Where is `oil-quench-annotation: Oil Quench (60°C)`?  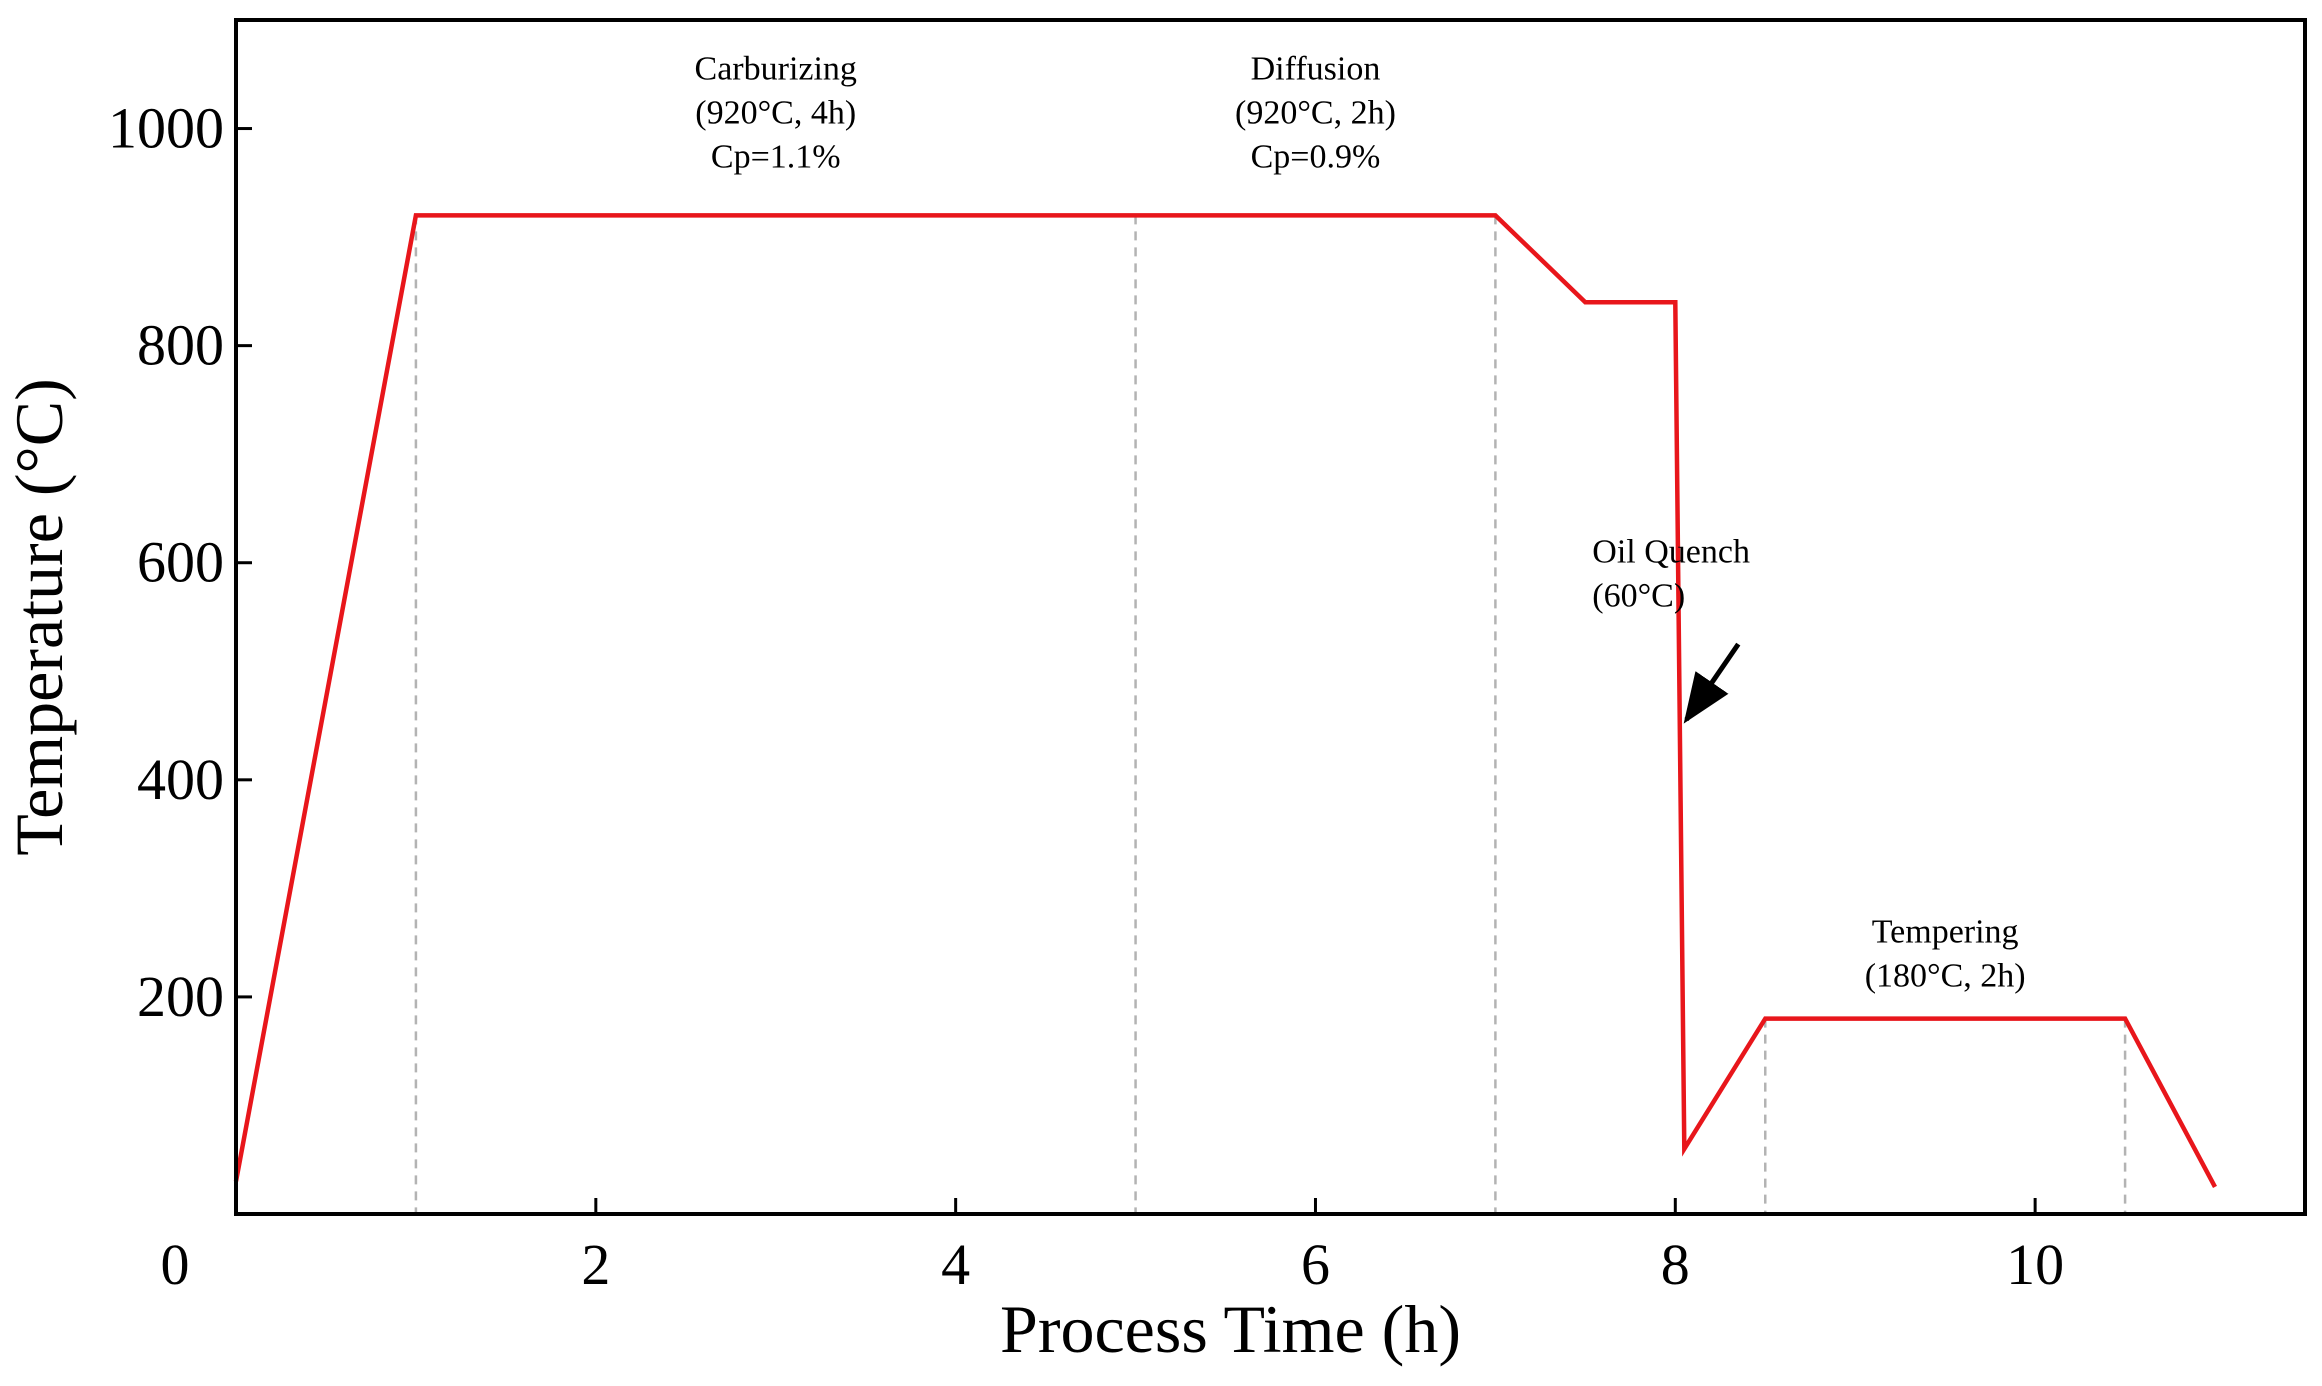 oil-quench-annotation: Oil Quench (60°C) is located at coordinates (1671, 574).